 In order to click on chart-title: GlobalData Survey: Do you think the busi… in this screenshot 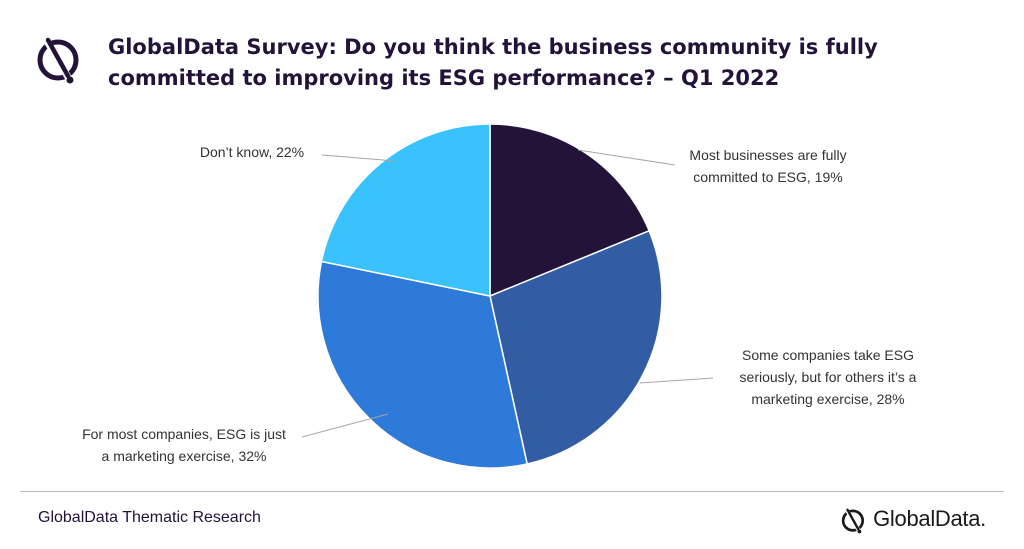, I will do `click(493, 62)`.